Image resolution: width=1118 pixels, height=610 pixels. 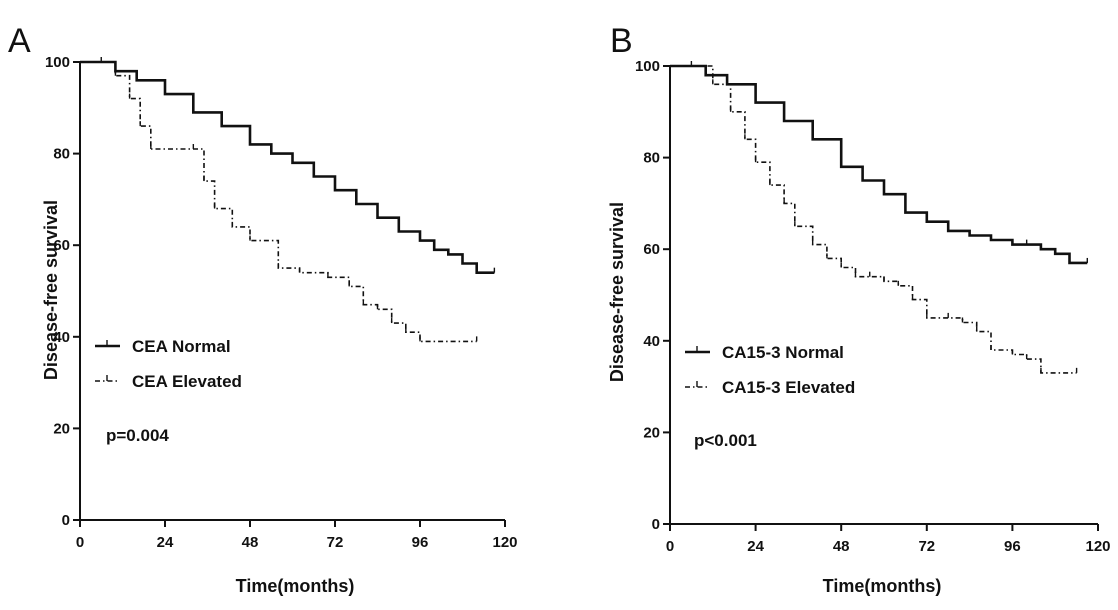 What do you see at coordinates (621, 41) in the screenshot?
I see `panel-label-b: B` at bounding box center [621, 41].